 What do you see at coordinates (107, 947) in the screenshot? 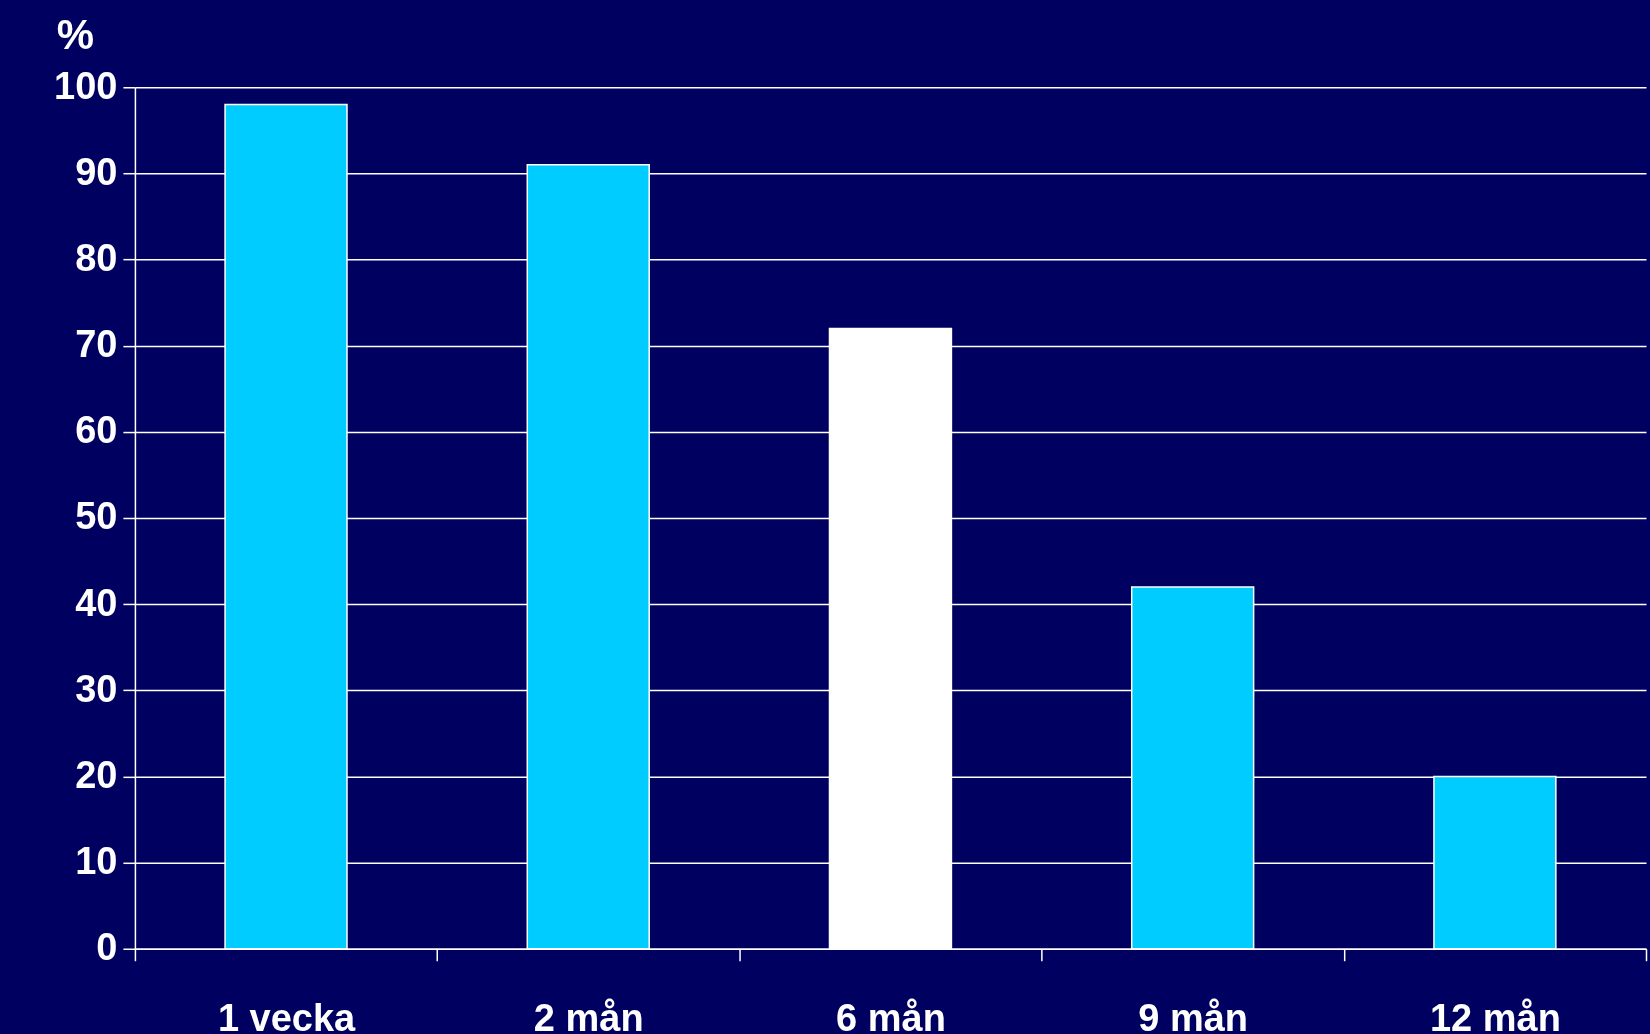
I see `y-tick-label: 0` at bounding box center [107, 947].